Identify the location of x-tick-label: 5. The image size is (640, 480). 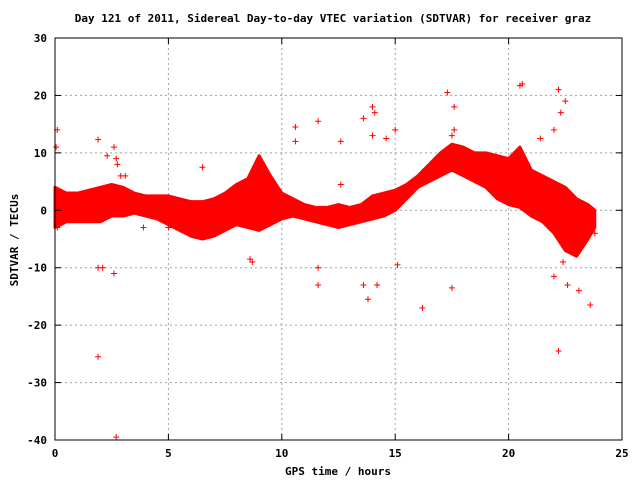
(168, 453).